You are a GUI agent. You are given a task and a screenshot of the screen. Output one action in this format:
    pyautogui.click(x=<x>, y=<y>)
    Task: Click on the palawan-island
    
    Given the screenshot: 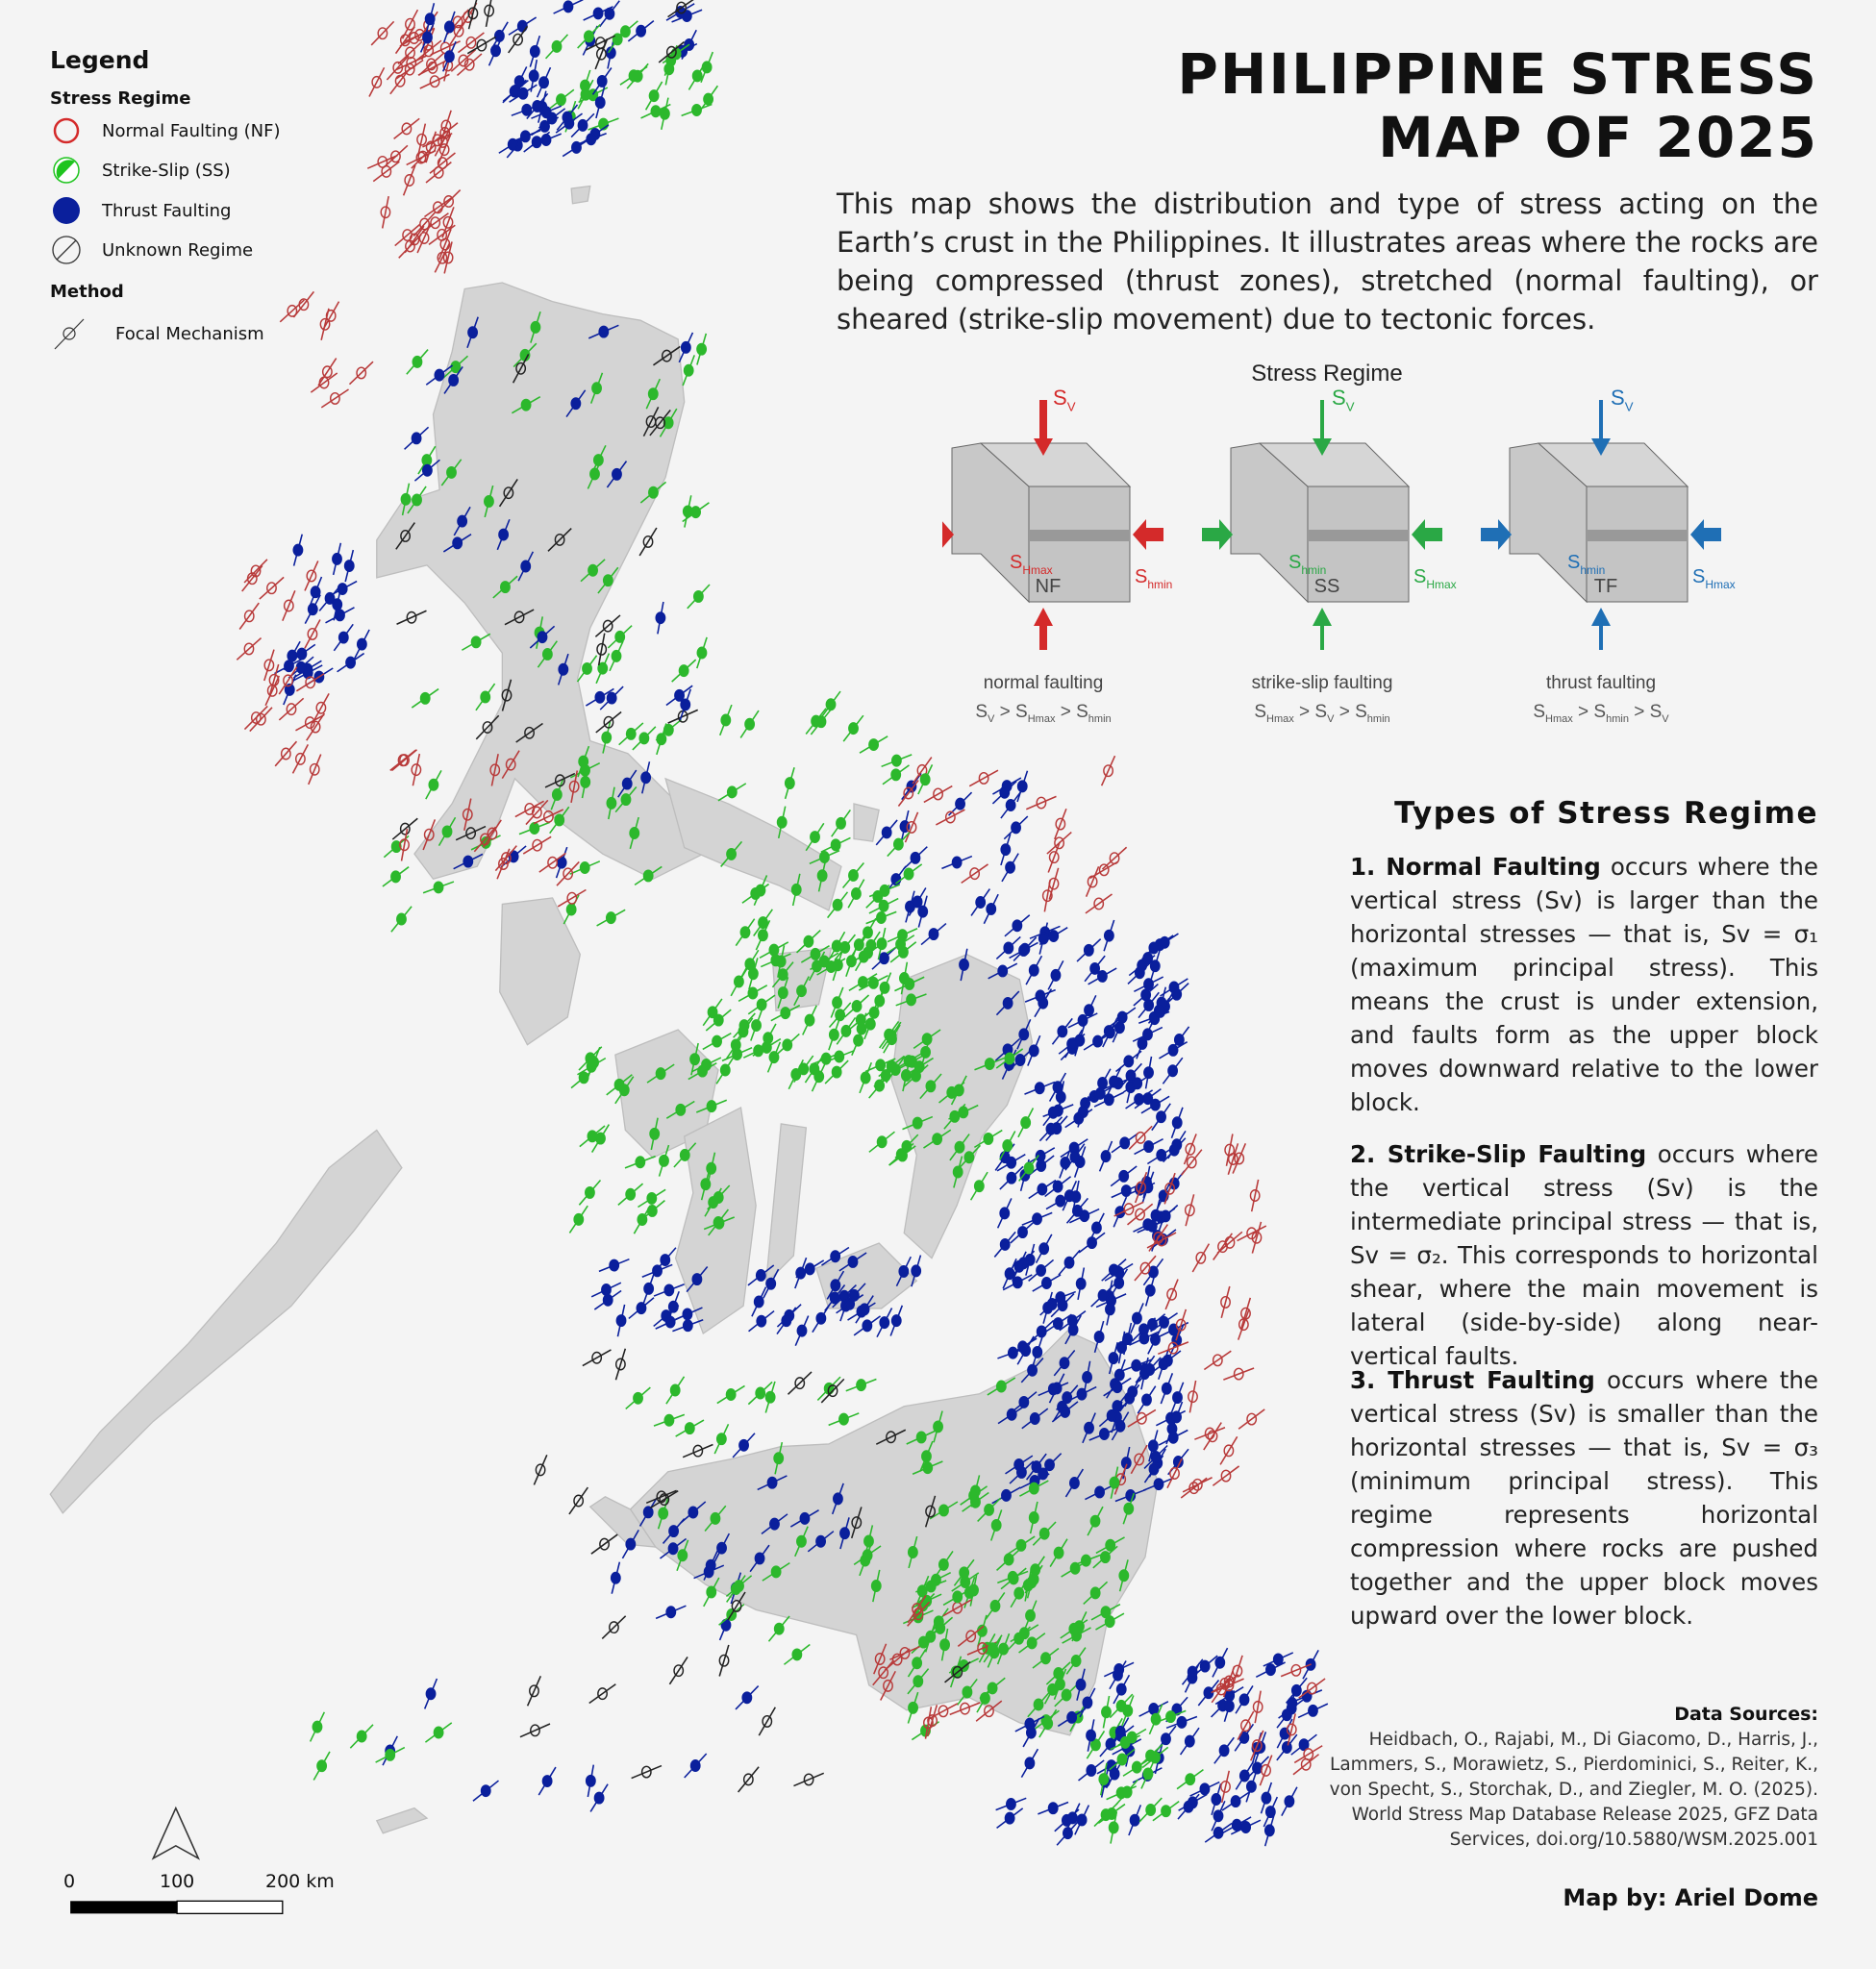 What is the action you would take?
    pyautogui.click(x=226, y=1321)
    